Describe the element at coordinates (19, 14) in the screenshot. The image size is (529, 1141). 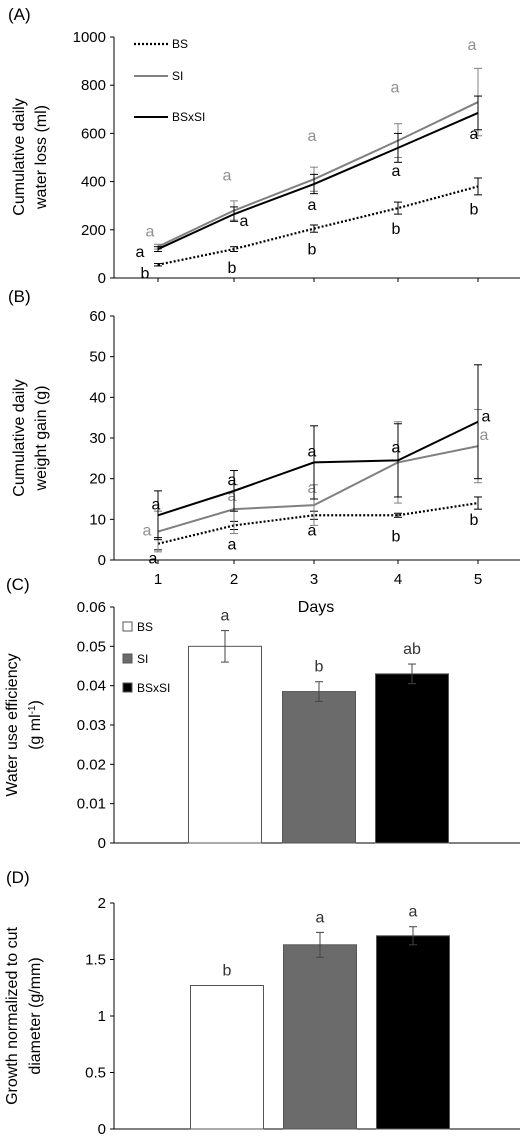
I see `panel-label-A: (A)` at that location.